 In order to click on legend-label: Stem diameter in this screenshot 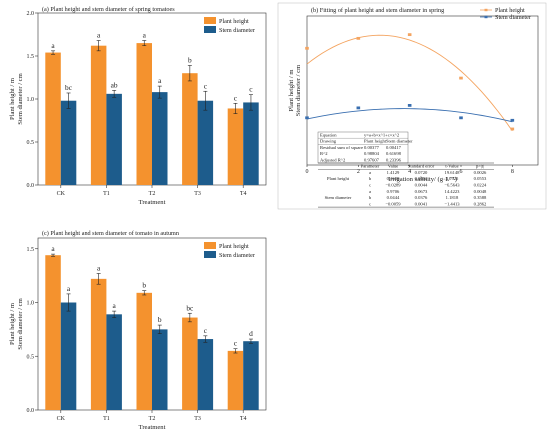, I will do `click(513, 17)`.